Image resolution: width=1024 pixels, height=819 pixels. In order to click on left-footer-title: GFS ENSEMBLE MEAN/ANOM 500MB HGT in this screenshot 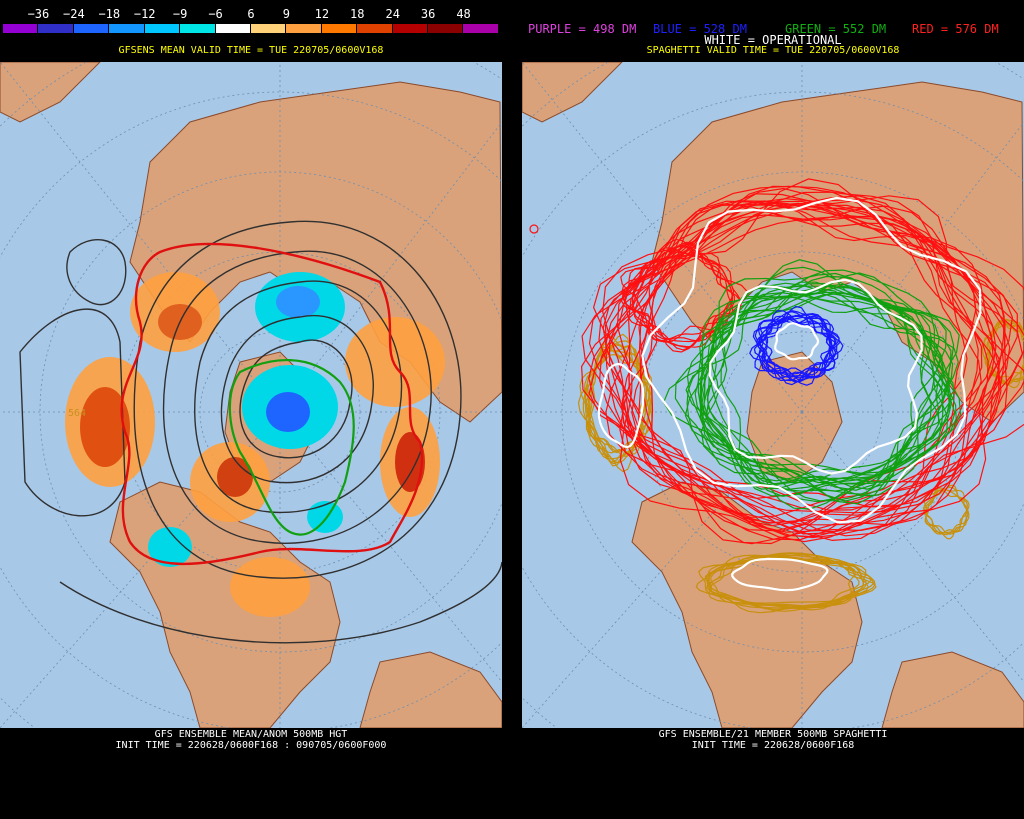, I will do `click(251, 734)`.